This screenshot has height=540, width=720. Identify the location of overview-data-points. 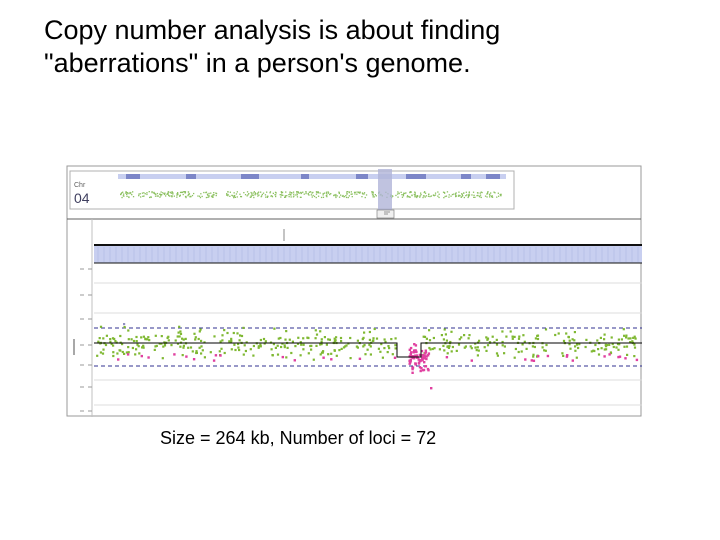
(311, 195).